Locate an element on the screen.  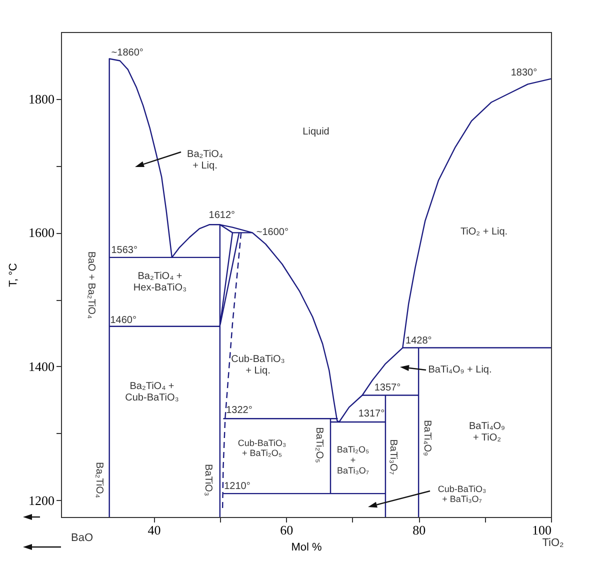
annotation: Ba₂TiO₄ + Liq. is located at coordinates (205, 160).